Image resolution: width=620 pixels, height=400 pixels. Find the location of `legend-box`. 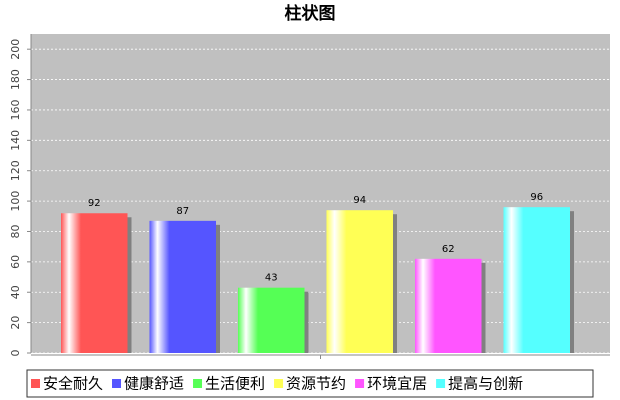

legend-box is located at coordinates (310, 383).